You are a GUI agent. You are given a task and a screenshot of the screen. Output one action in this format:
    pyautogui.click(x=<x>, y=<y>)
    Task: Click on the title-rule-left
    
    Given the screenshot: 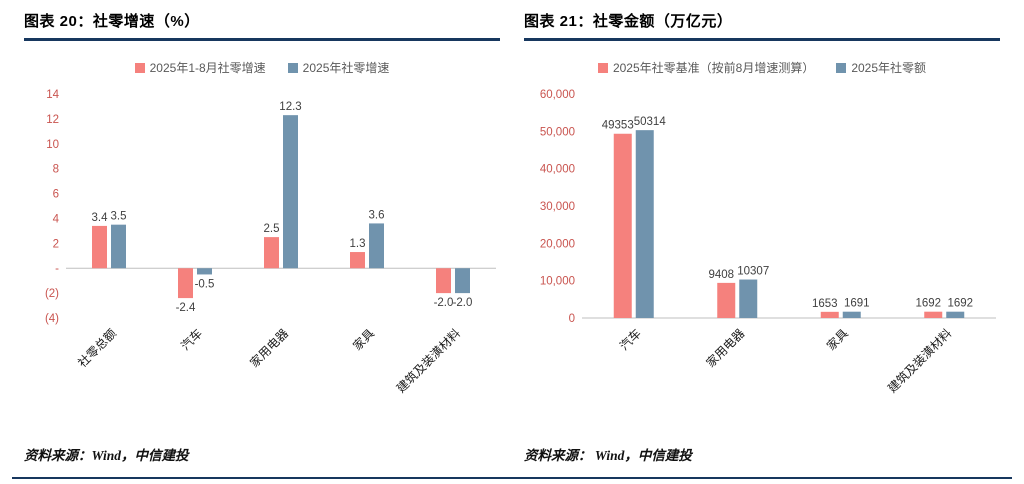 What is the action you would take?
    pyautogui.click(x=262, y=39)
    